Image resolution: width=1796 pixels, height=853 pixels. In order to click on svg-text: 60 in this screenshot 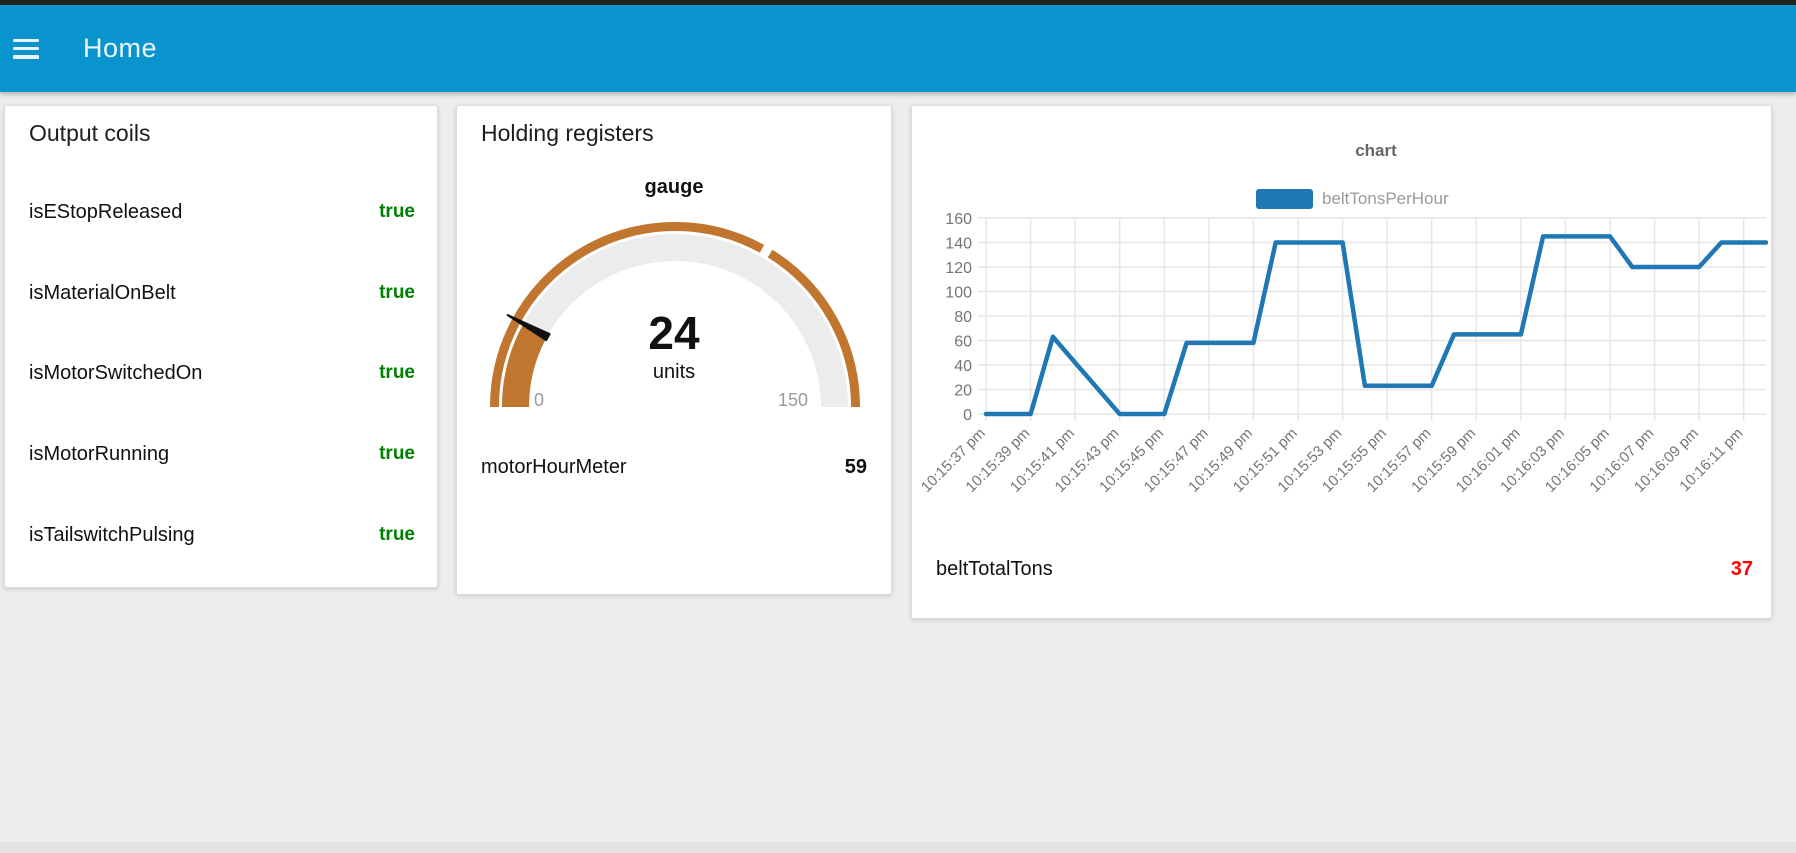, I will do `click(963, 342)`.